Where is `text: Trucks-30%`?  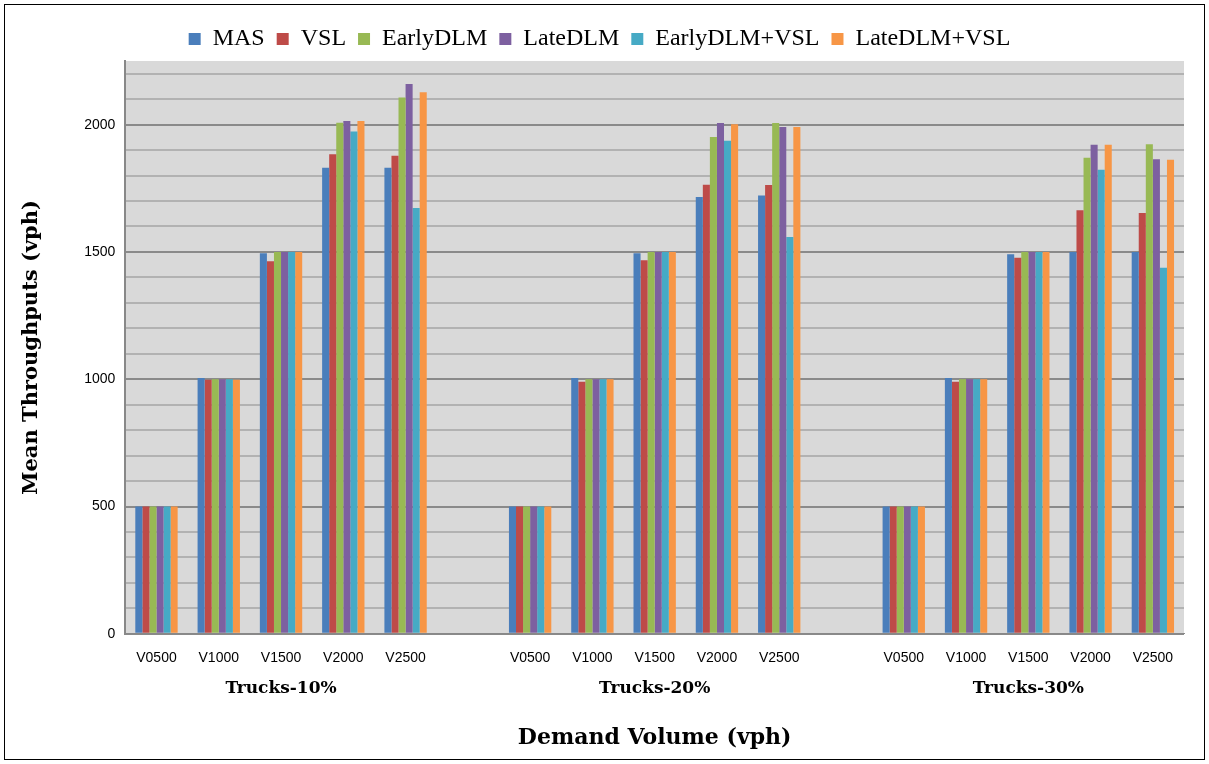
text: Trucks-30% is located at coordinates (1028, 687).